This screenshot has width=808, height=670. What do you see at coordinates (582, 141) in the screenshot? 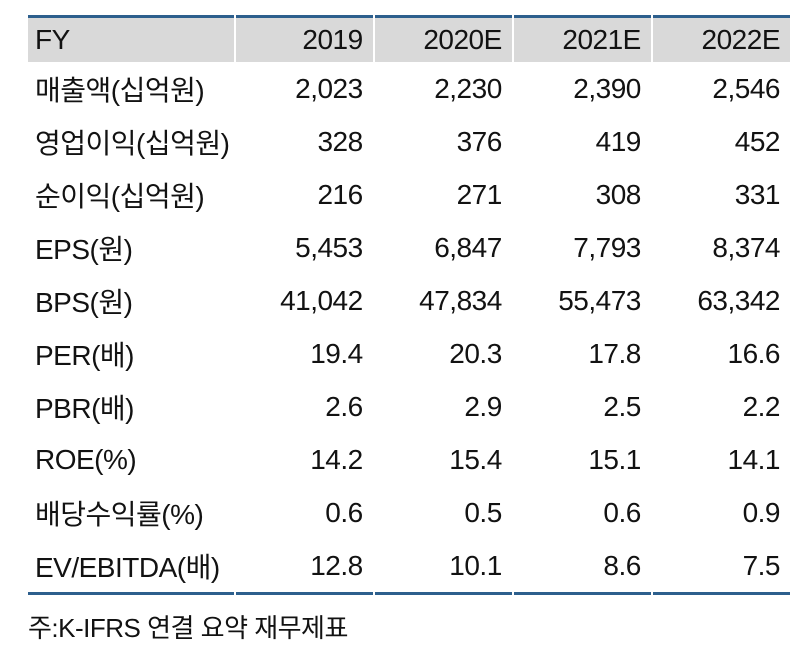
I see `table-cell: 419` at bounding box center [582, 141].